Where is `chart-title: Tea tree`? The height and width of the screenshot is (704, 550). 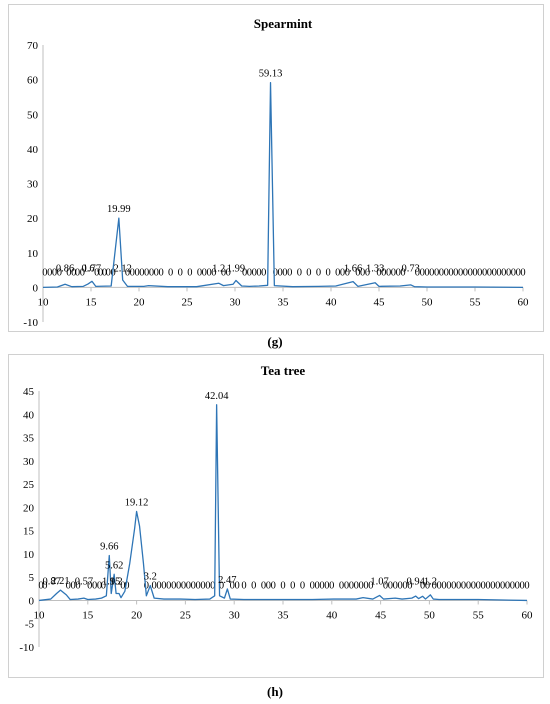 chart-title: Tea tree is located at coordinates (283, 370).